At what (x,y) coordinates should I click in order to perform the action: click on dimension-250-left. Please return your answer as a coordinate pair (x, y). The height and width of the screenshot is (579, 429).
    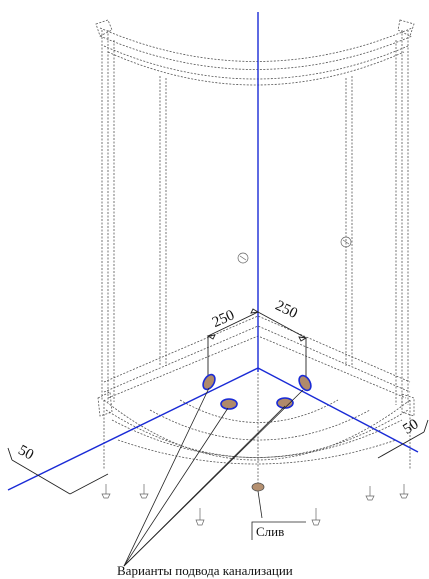
    Looking at the image, I should click on (233, 343).